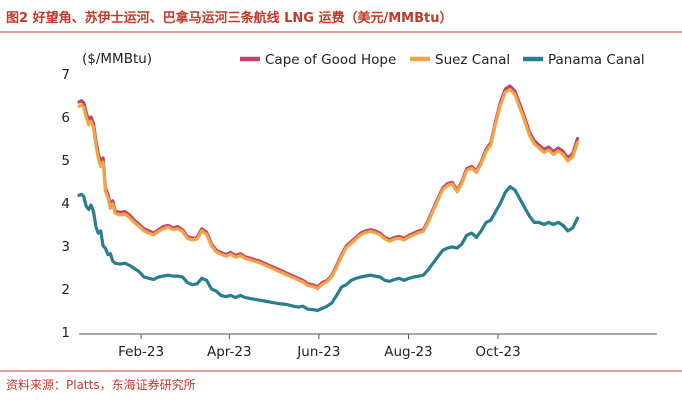 This screenshot has height=402, width=682. What do you see at coordinates (596, 60) in the screenshot?
I see `legend-label-panama: Panama Canal` at bounding box center [596, 60].